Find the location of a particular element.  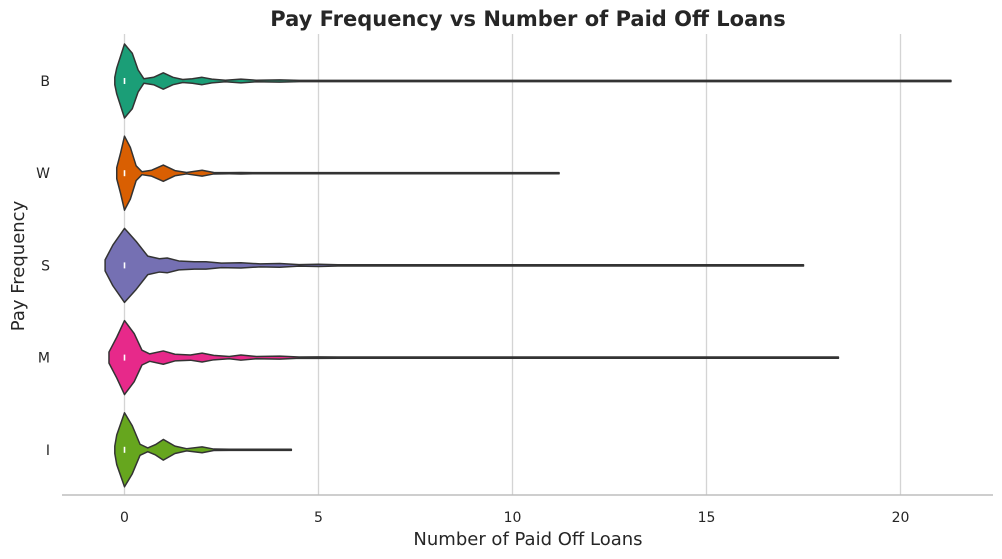

violin-I is located at coordinates (203, 450).